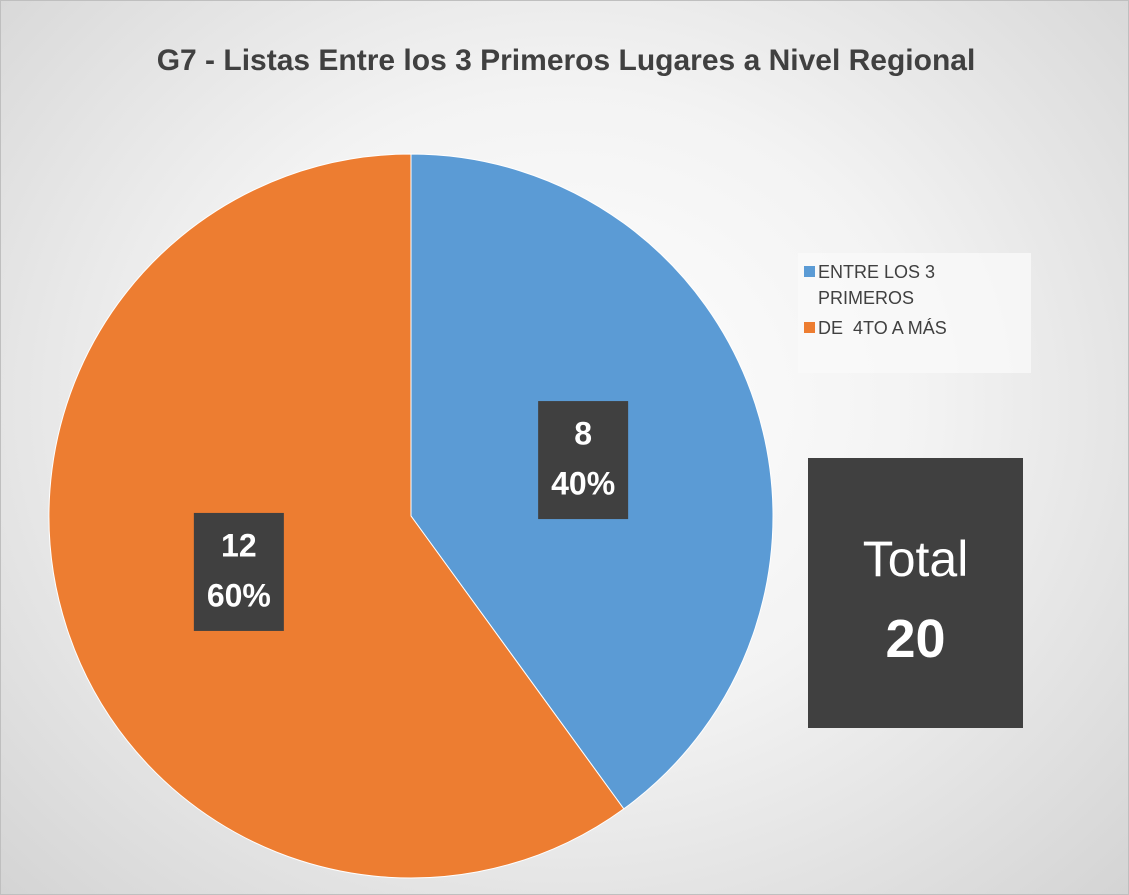 This screenshot has height=895, width=1129. Describe the element at coordinates (882, 328) in the screenshot. I see `legend-label: DE 4TO A MÁS` at that location.